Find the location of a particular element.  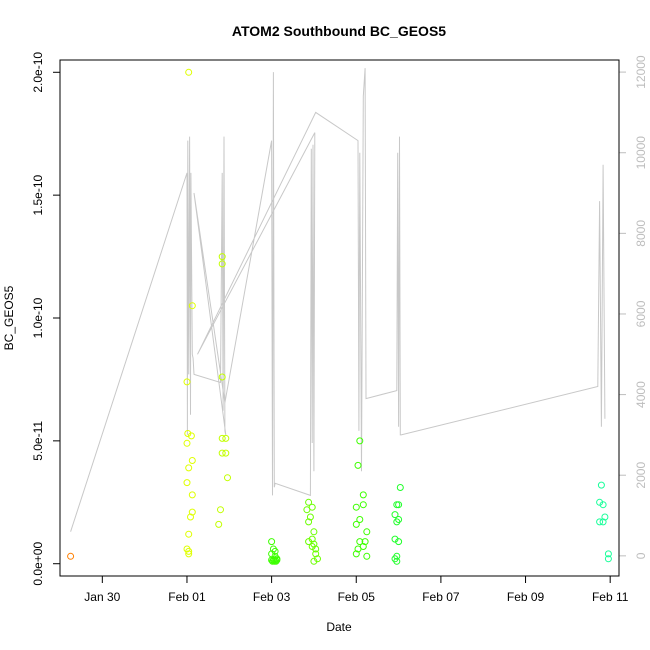

y2-tick-label: 6000 is located at coordinates (641, 313).